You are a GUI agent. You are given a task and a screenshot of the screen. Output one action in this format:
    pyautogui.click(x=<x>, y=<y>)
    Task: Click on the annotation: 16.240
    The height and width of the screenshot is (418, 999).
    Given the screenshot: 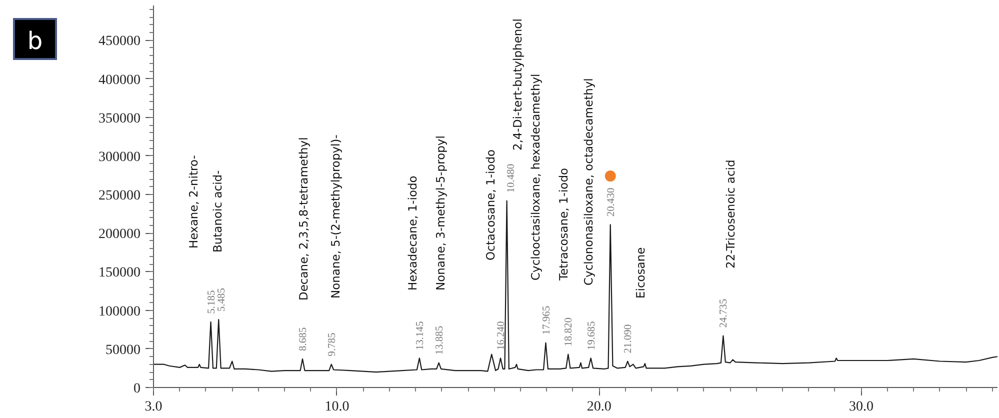 What is the action you would take?
    pyautogui.click(x=502, y=335)
    